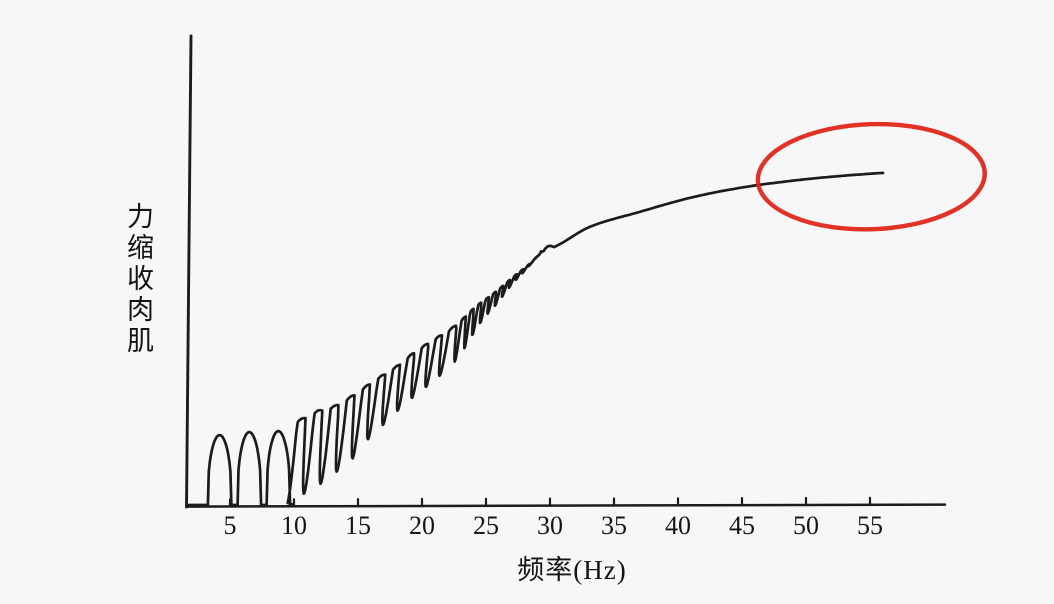 Image resolution: width=1054 pixels, height=604 pixels. I want to click on x-tick-label: 40, so click(678, 525).